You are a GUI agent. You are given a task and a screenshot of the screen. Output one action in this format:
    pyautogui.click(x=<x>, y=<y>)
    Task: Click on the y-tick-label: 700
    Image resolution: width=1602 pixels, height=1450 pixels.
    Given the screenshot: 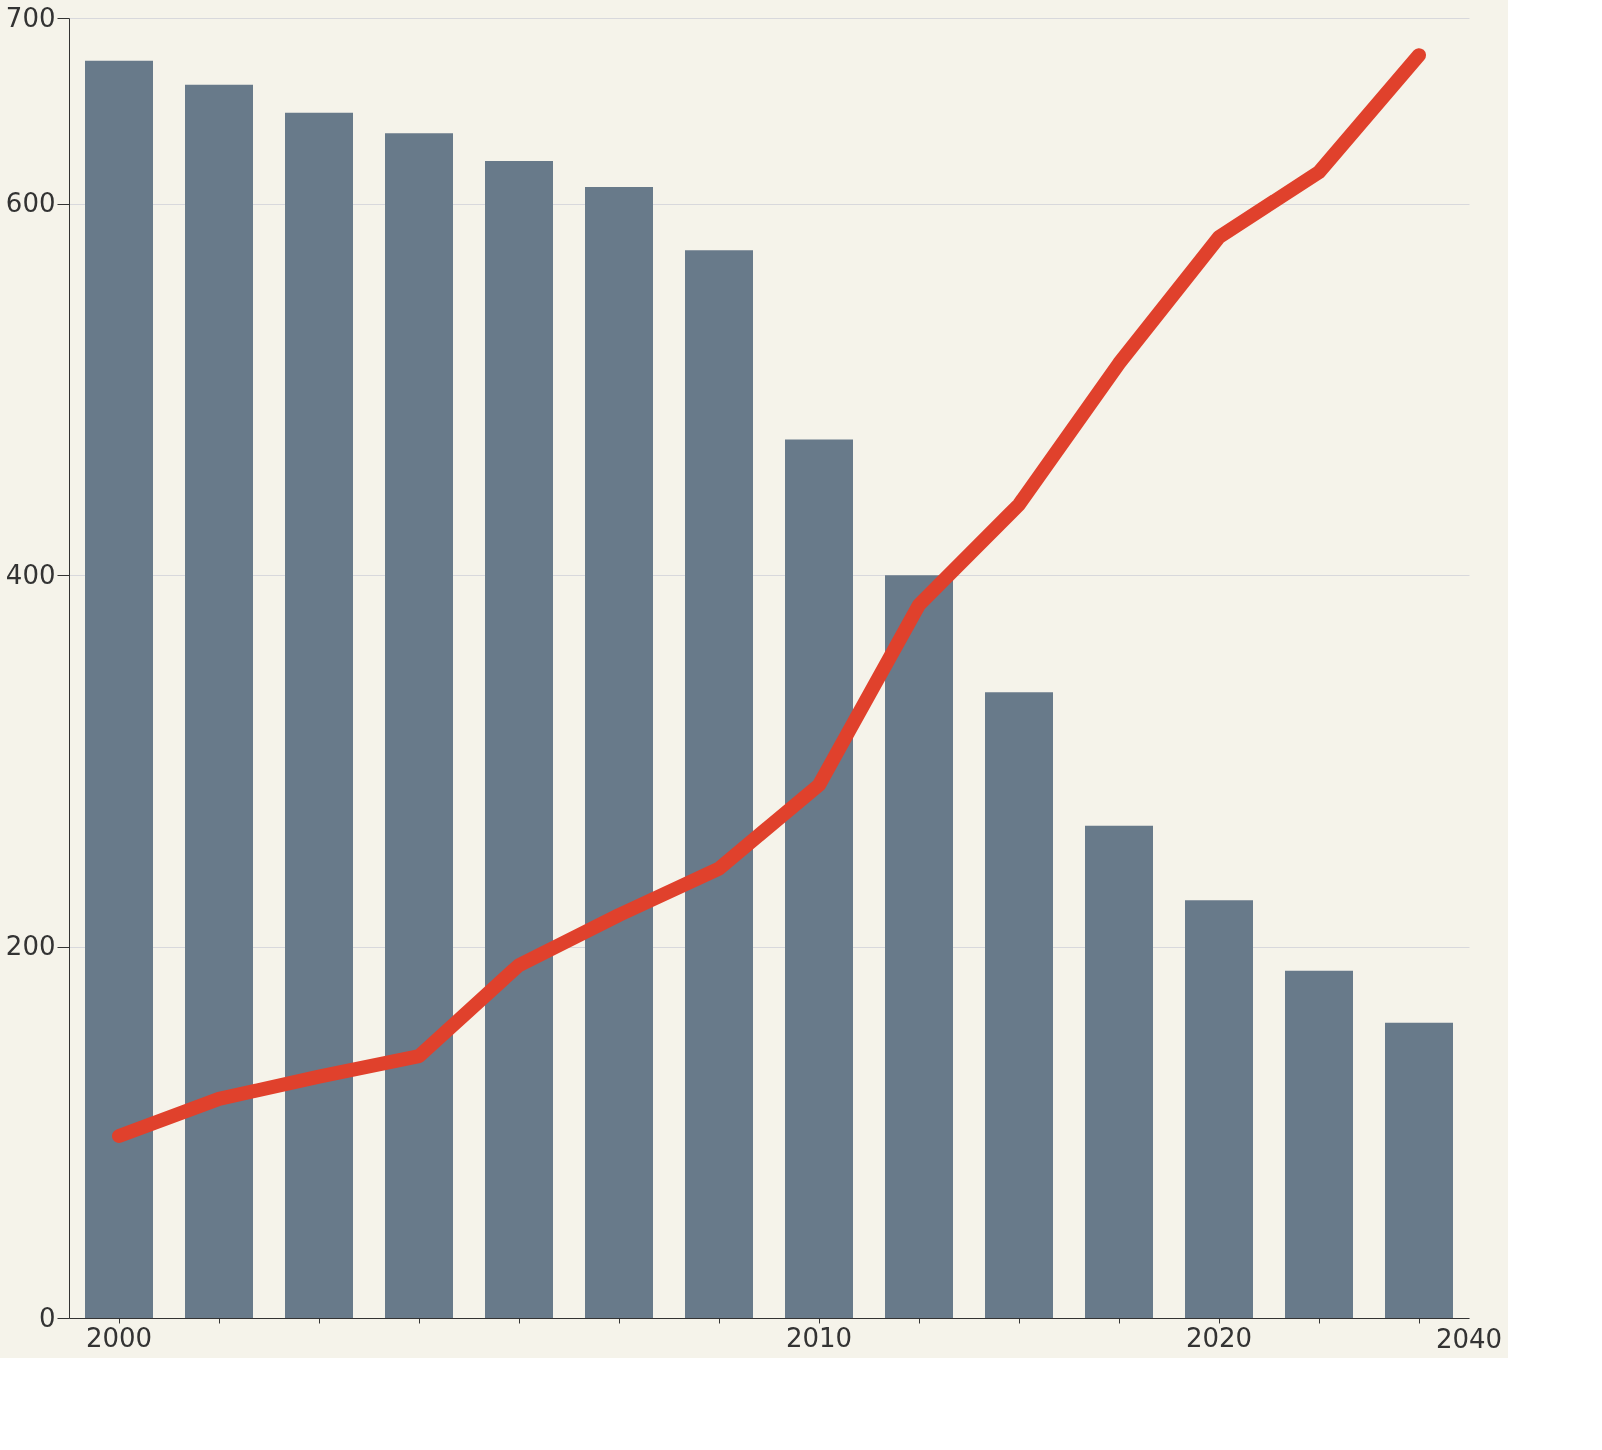 What is the action you would take?
    pyautogui.click(x=30, y=17)
    